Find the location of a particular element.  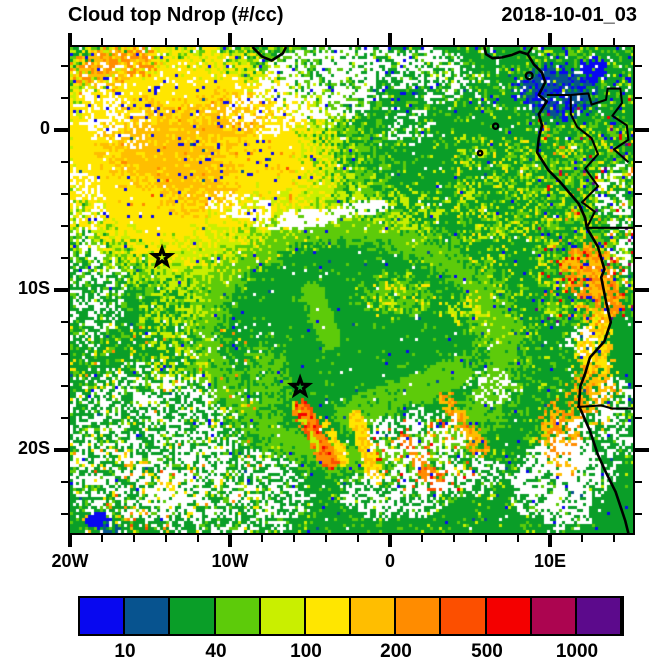

y-tick-label-10S: 10S is located at coordinates (33, 288).